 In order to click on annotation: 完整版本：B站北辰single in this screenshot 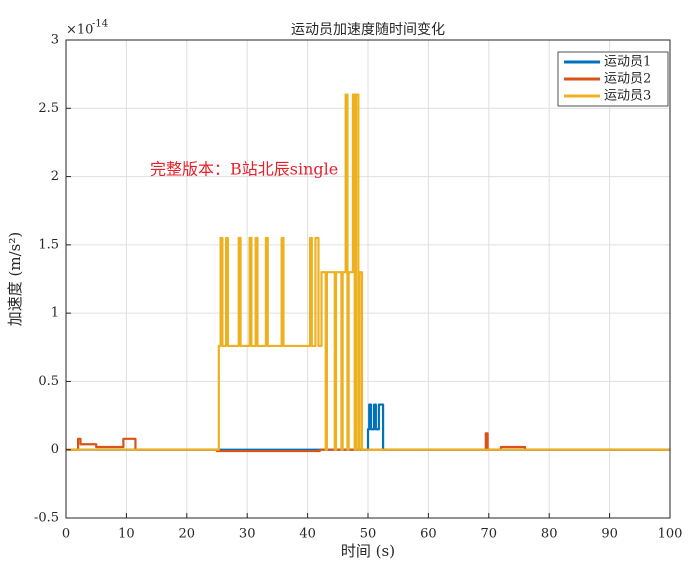, I will do `click(244, 169)`.